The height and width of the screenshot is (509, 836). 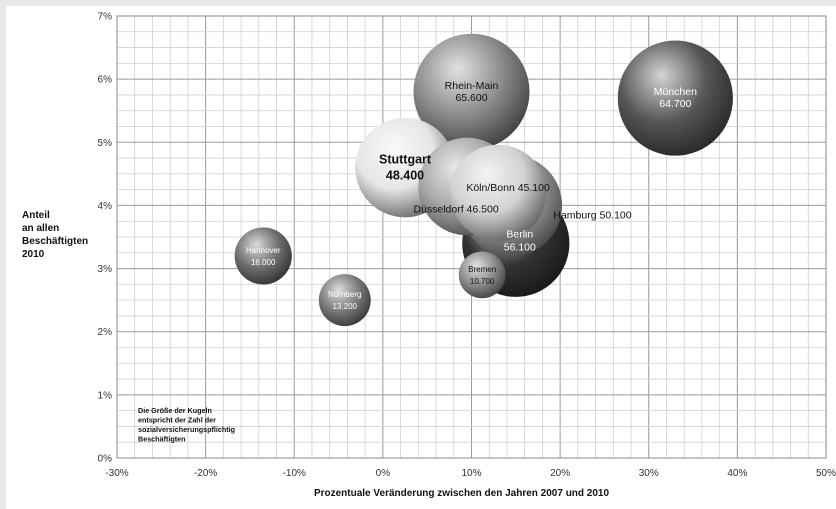 What do you see at coordinates (105, 395) in the screenshot?
I see `y-tick-label: 1%` at bounding box center [105, 395].